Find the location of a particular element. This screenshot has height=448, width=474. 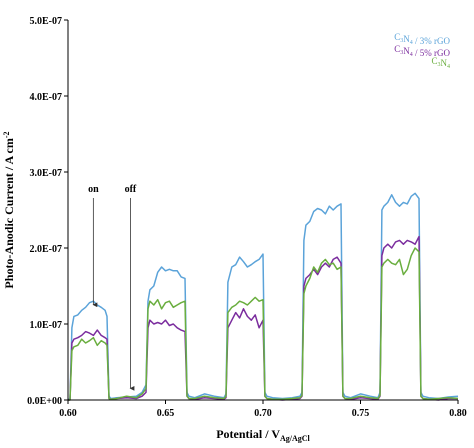

y-axis-title-sup: -2 is located at coordinates (6, 134).